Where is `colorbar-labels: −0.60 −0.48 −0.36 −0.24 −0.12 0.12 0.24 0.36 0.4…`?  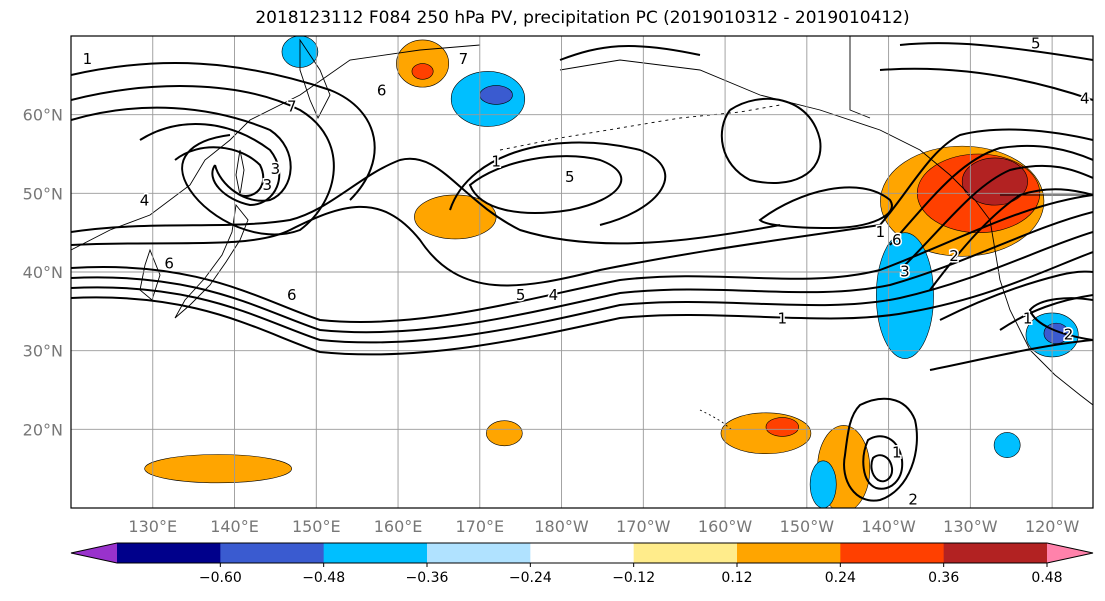
colorbar-labels: −0.60 −0.48 −0.36 −0.24 −0.12 0.12 0.24 0.36 0.4… is located at coordinates (631, 578).